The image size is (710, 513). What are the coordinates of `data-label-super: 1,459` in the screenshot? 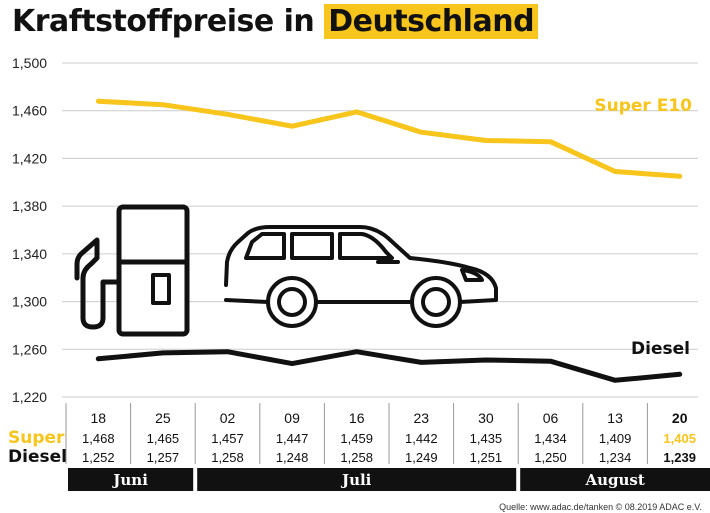 It's located at (356, 438).